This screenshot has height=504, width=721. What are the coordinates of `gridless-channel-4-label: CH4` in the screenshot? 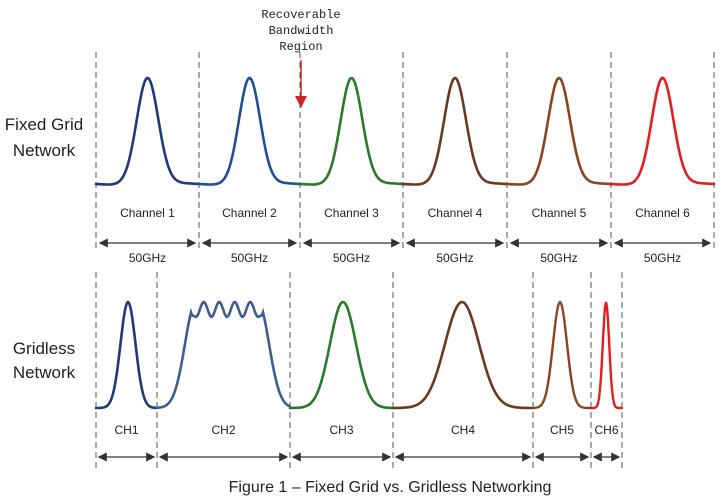 It's located at (463, 430).